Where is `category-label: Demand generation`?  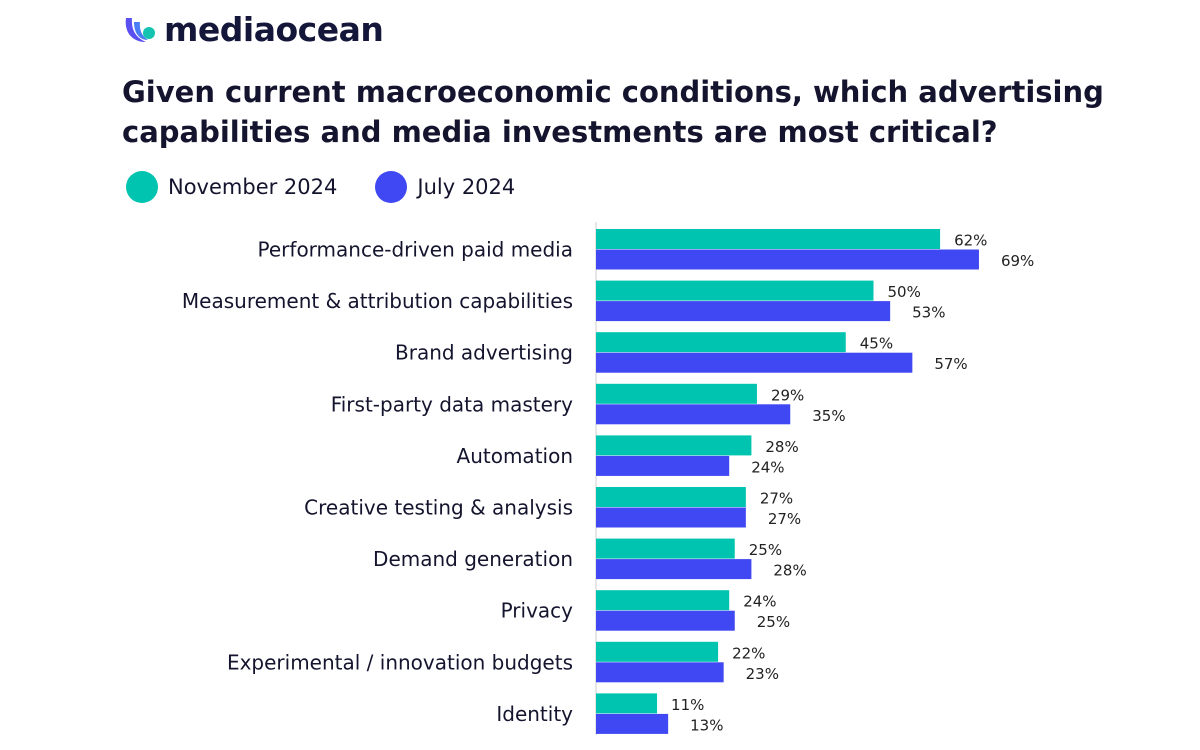 category-label: Demand generation is located at coordinates (473, 559).